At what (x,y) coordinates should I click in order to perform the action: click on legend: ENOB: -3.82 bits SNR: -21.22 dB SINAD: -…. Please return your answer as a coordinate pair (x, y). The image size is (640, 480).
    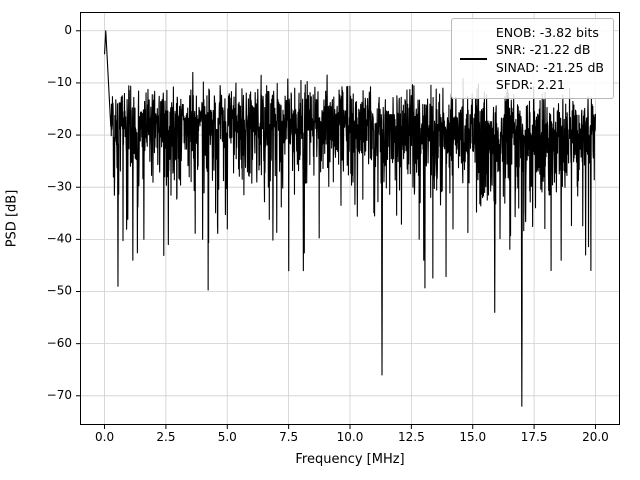
    Looking at the image, I should click on (532, 58).